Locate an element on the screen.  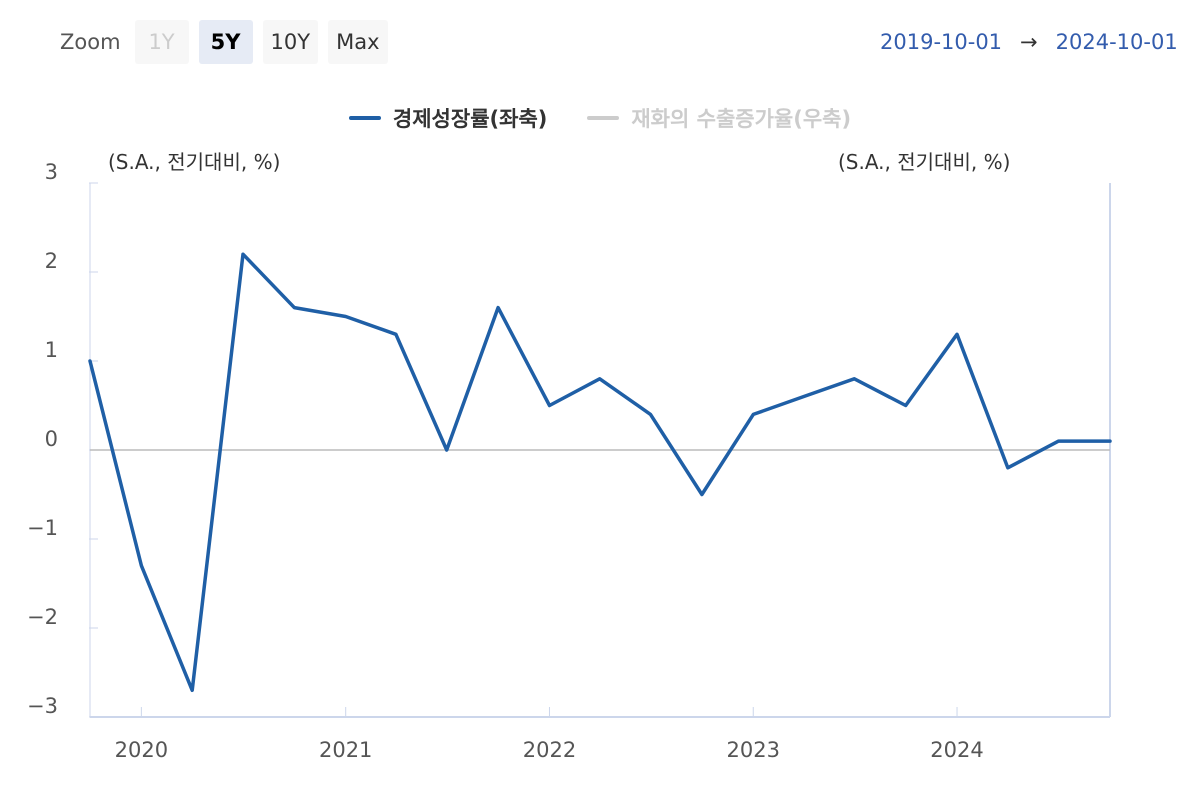
x-tick-label: 2023 is located at coordinates (753, 750).